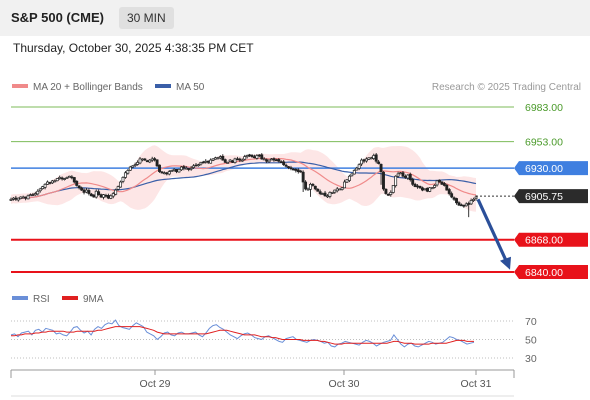 The height and width of the screenshot is (400, 590). What do you see at coordinates (544, 169) in the screenshot?
I see `level-label-2: 6930.00` at bounding box center [544, 169].